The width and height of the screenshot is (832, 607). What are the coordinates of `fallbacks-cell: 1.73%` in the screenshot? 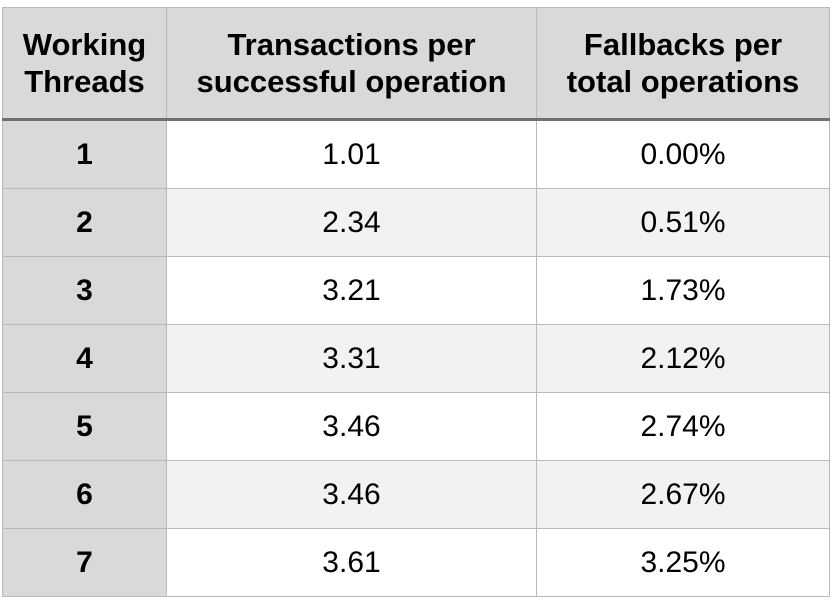 It's located at (683, 290).